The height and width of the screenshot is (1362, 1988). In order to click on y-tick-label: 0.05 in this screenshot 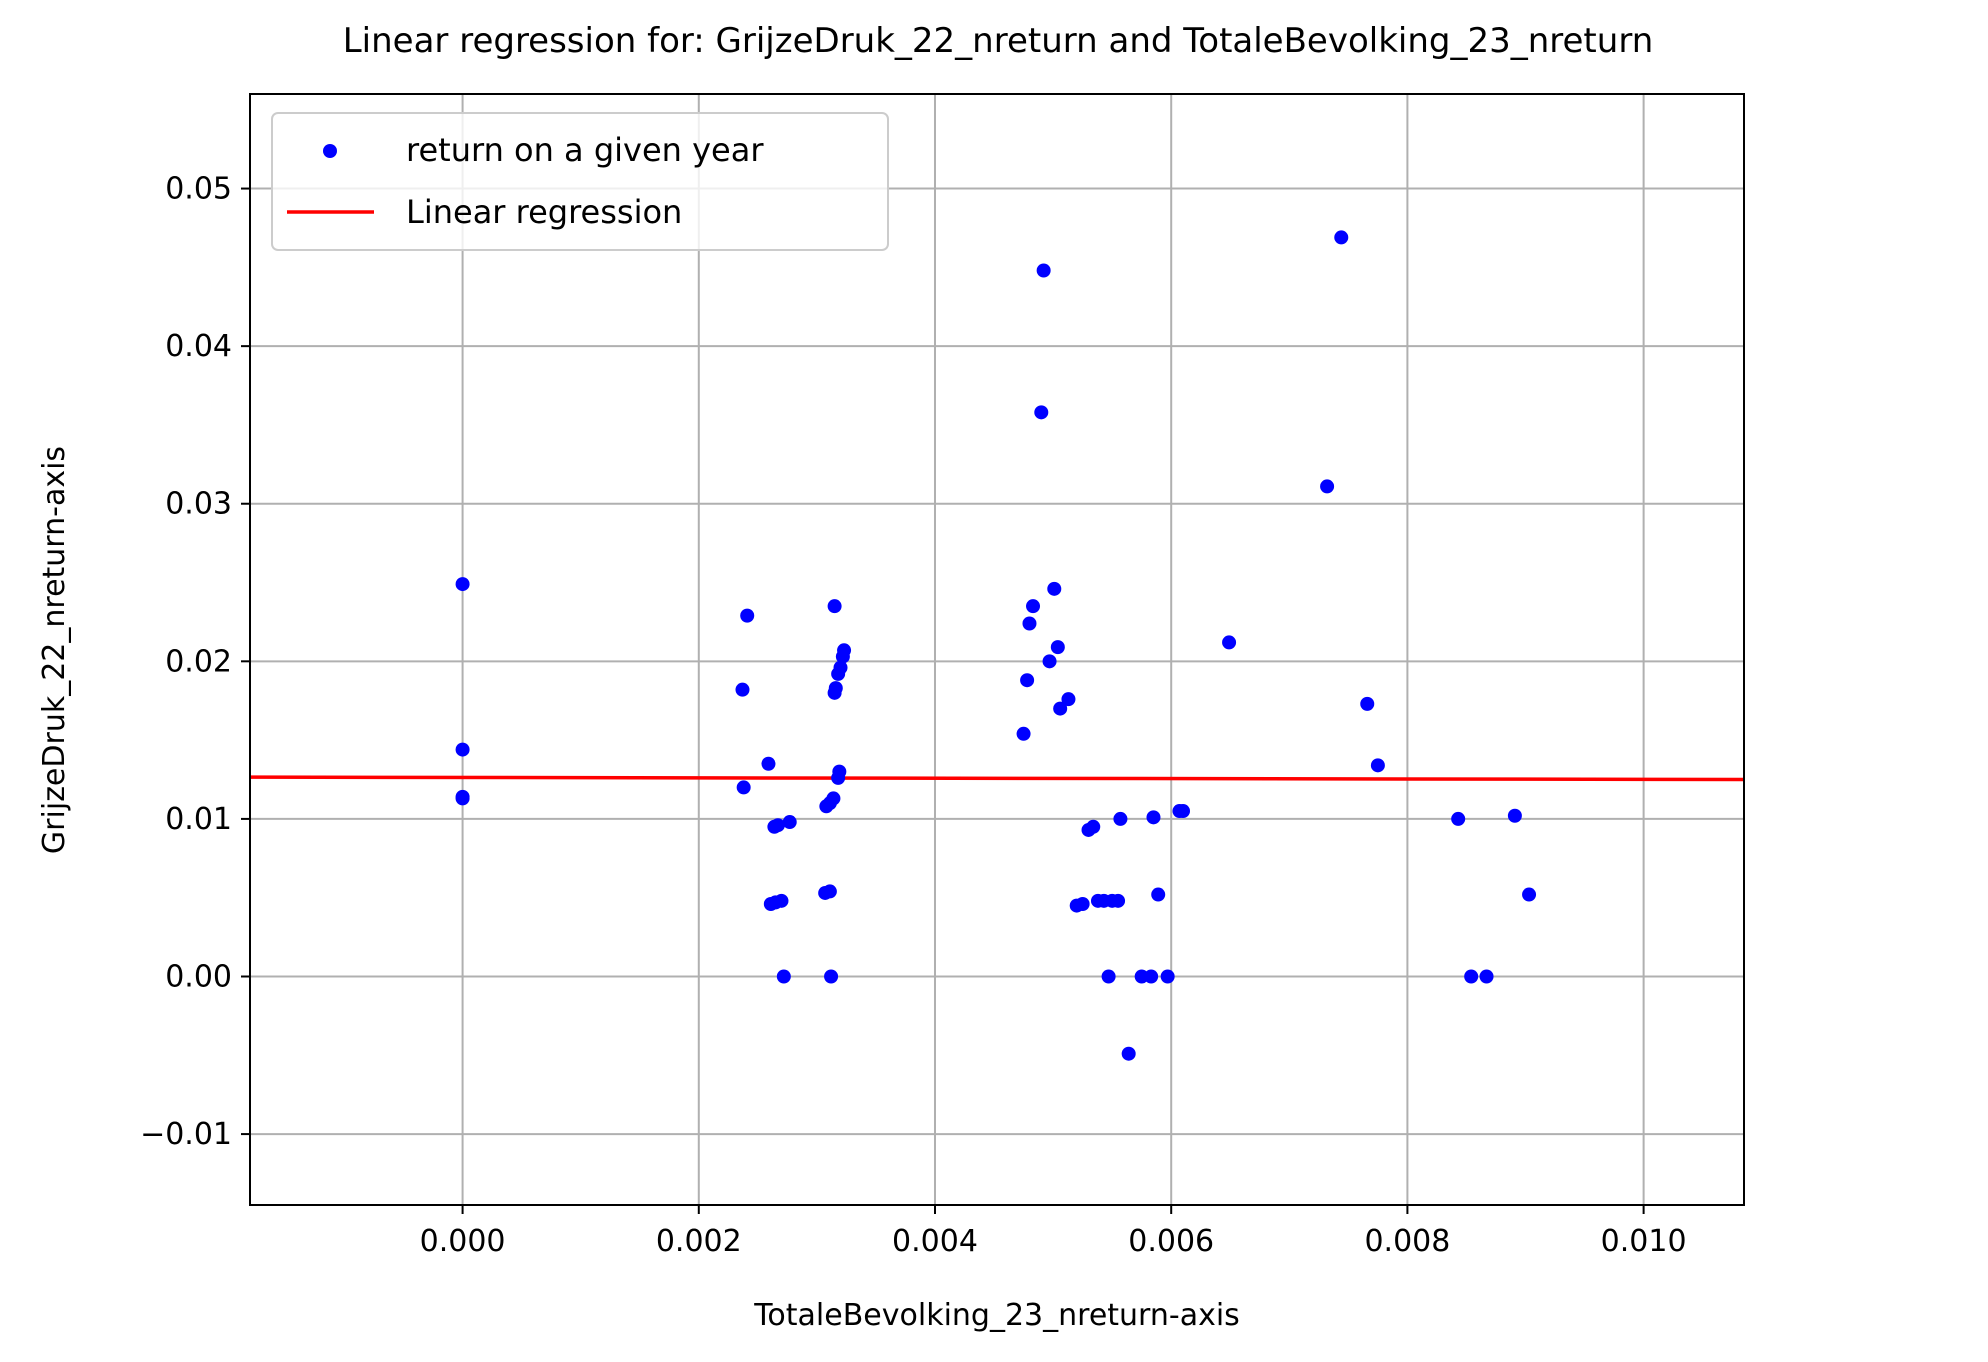, I will do `click(198, 189)`.